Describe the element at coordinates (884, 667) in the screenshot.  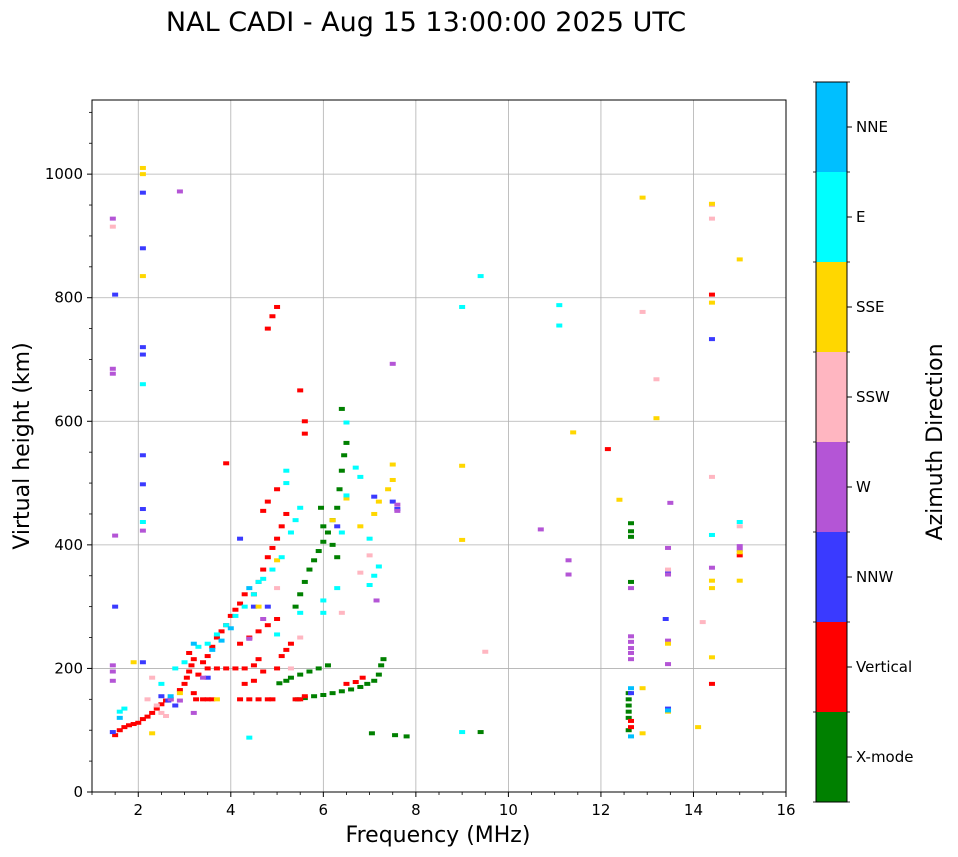
I see `colorbar-tick-label: Vertical` at that location.